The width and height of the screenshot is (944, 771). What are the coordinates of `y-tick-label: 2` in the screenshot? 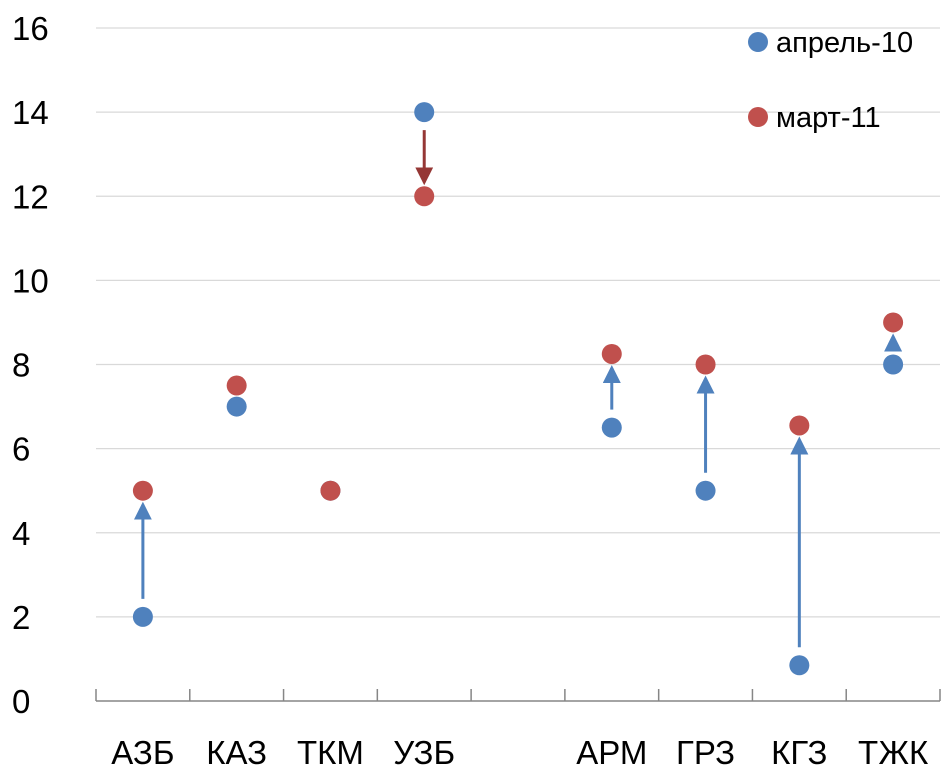 It's located at (21, 617).